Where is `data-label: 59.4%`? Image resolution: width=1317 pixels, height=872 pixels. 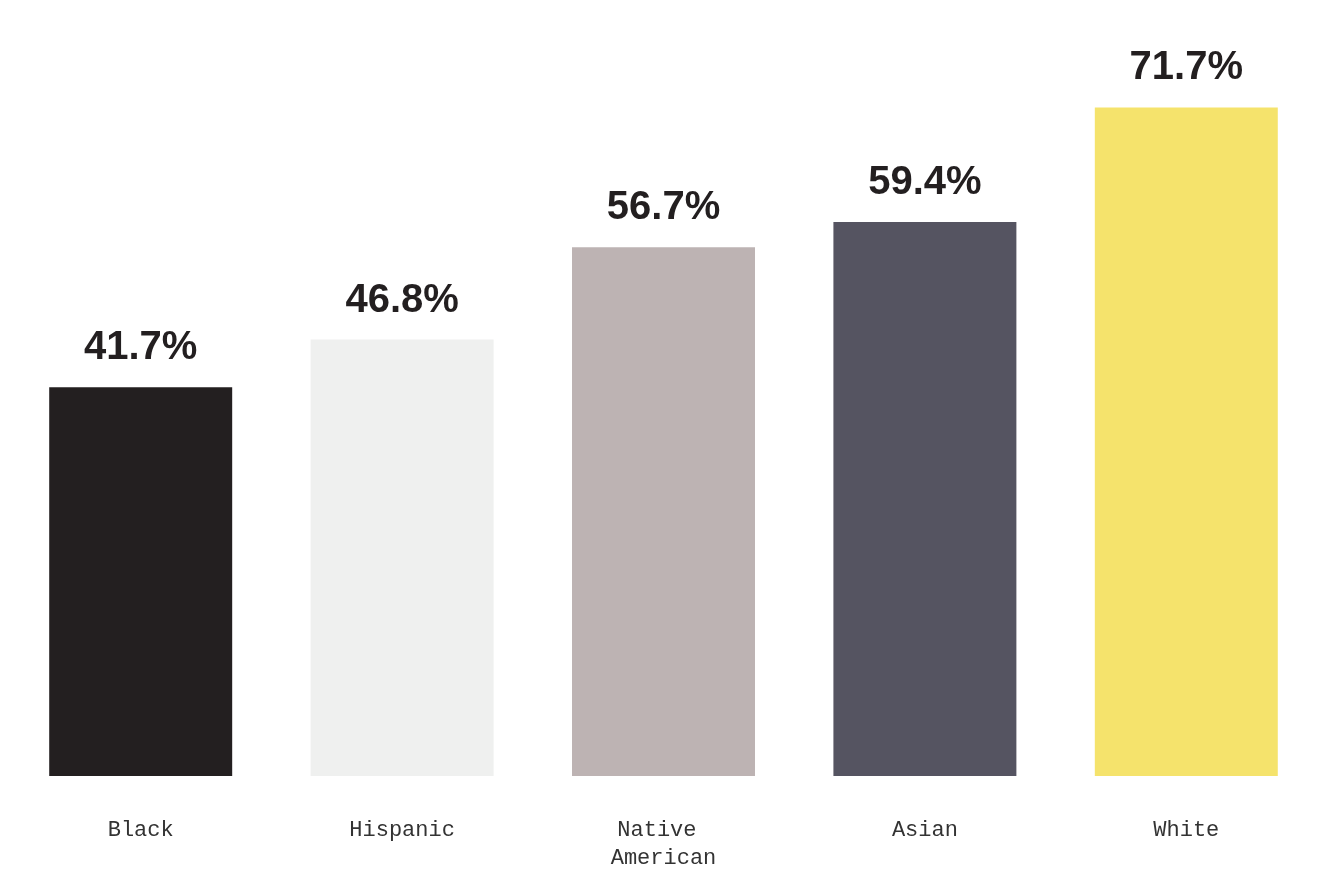
data-label: 59.4% is located at coordinates (925, 180).